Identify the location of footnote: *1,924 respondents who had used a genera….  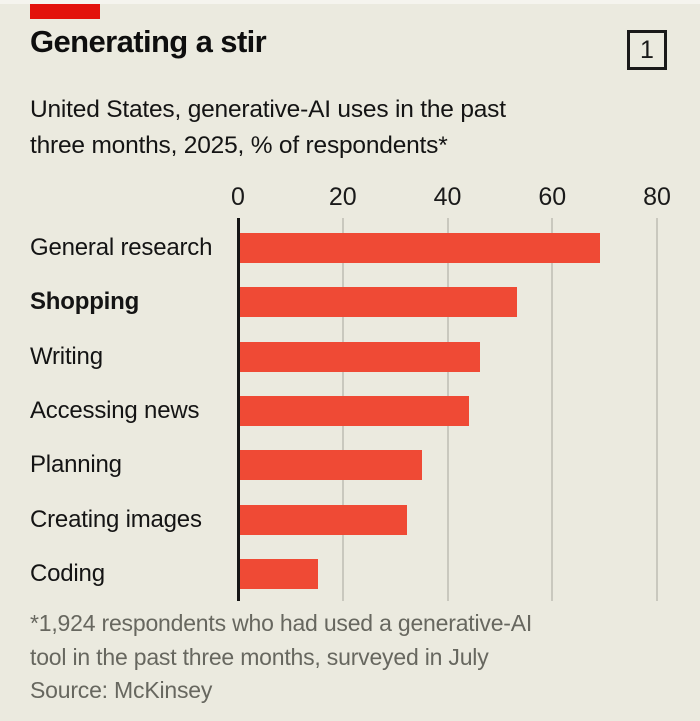
(340, 657).